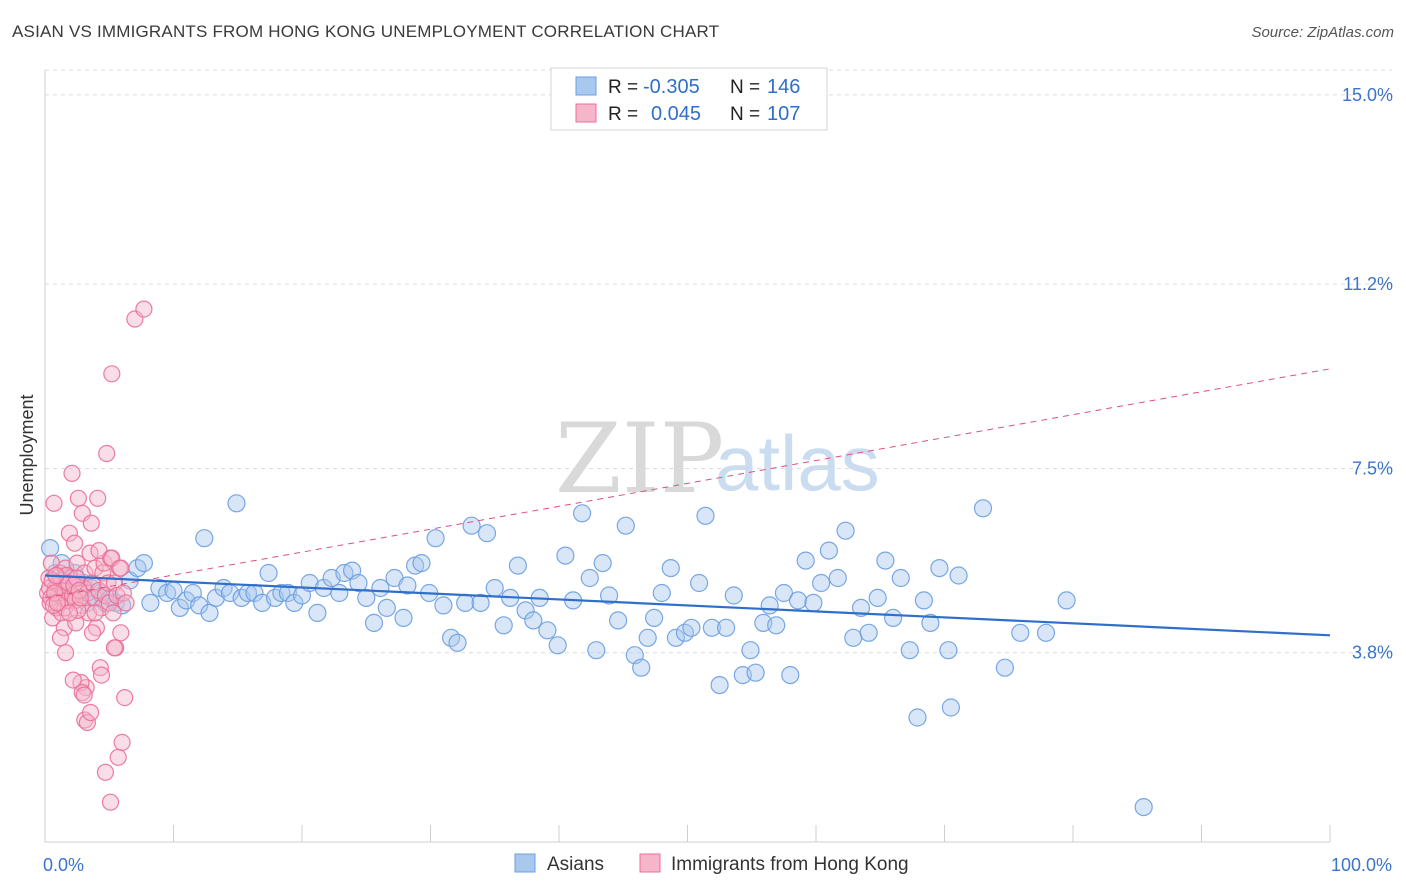 The width and height of the screenshot is (1406, 892). What do you see at coordinates (1372, 468) in the screenshot?
I see `y-tick-label: 7.5%` at bounding box center [1372, 468].